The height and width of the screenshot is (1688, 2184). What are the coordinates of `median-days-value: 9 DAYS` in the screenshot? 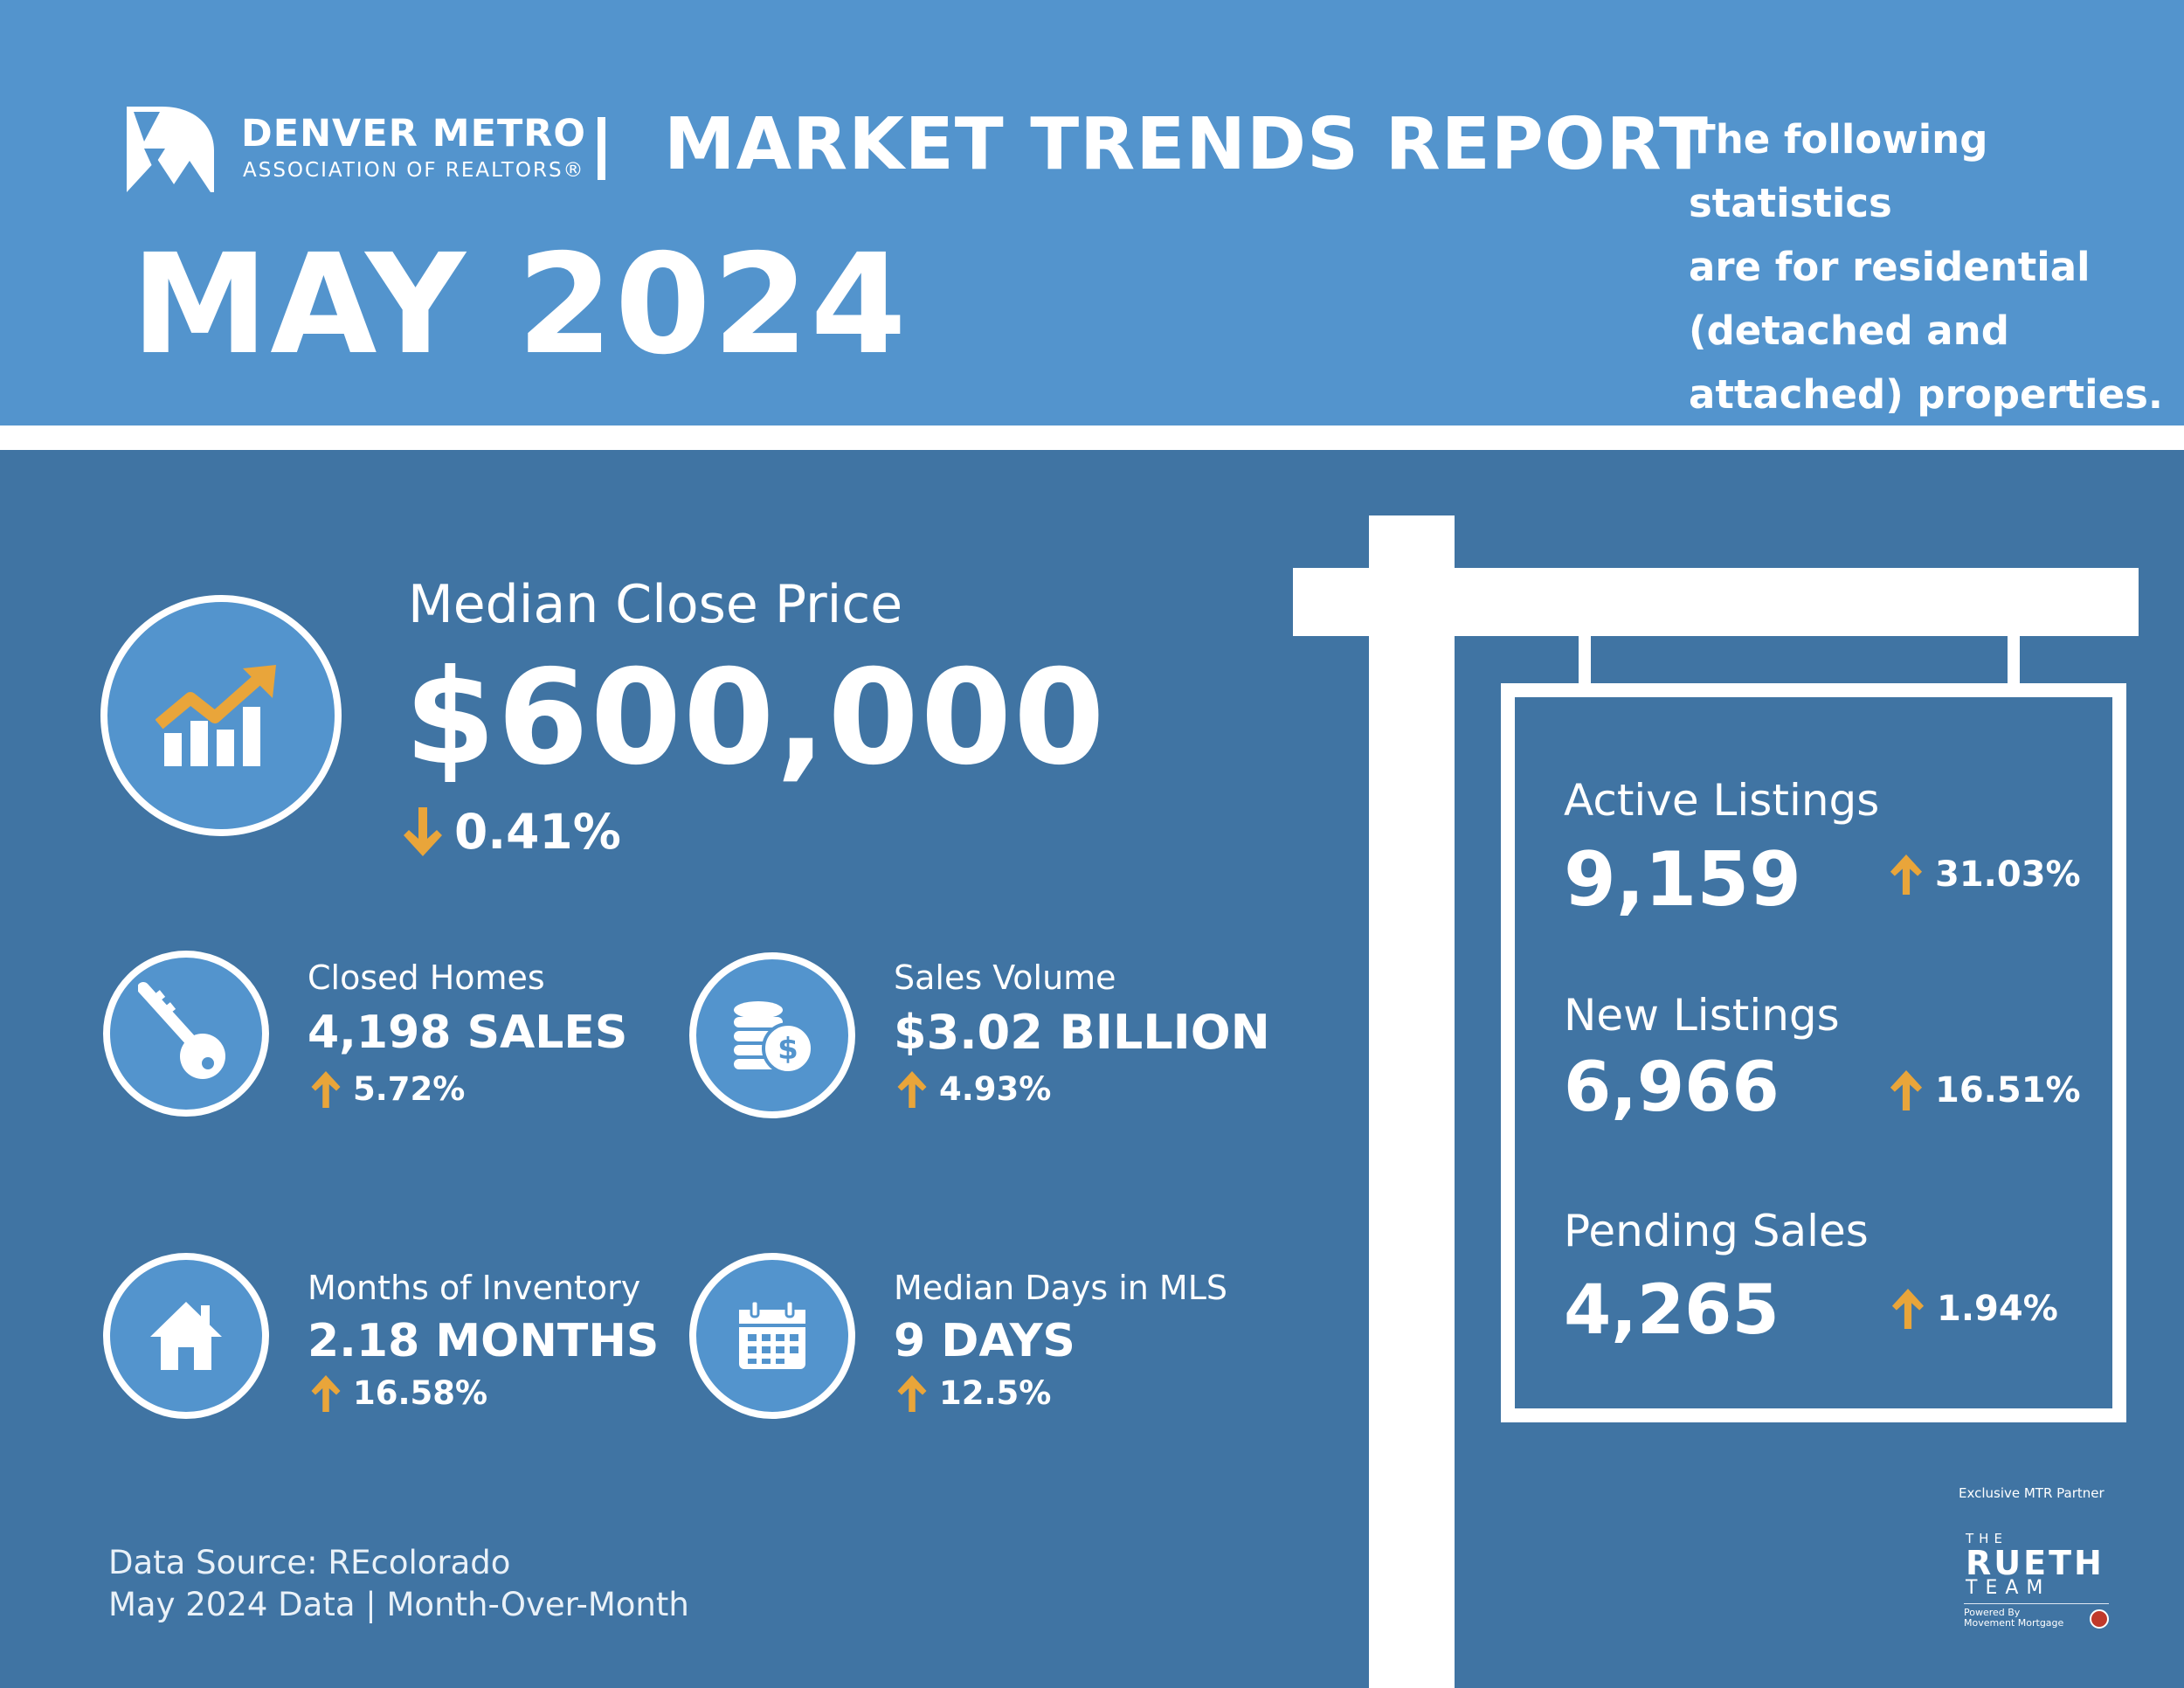 It's located at (984, 1341).